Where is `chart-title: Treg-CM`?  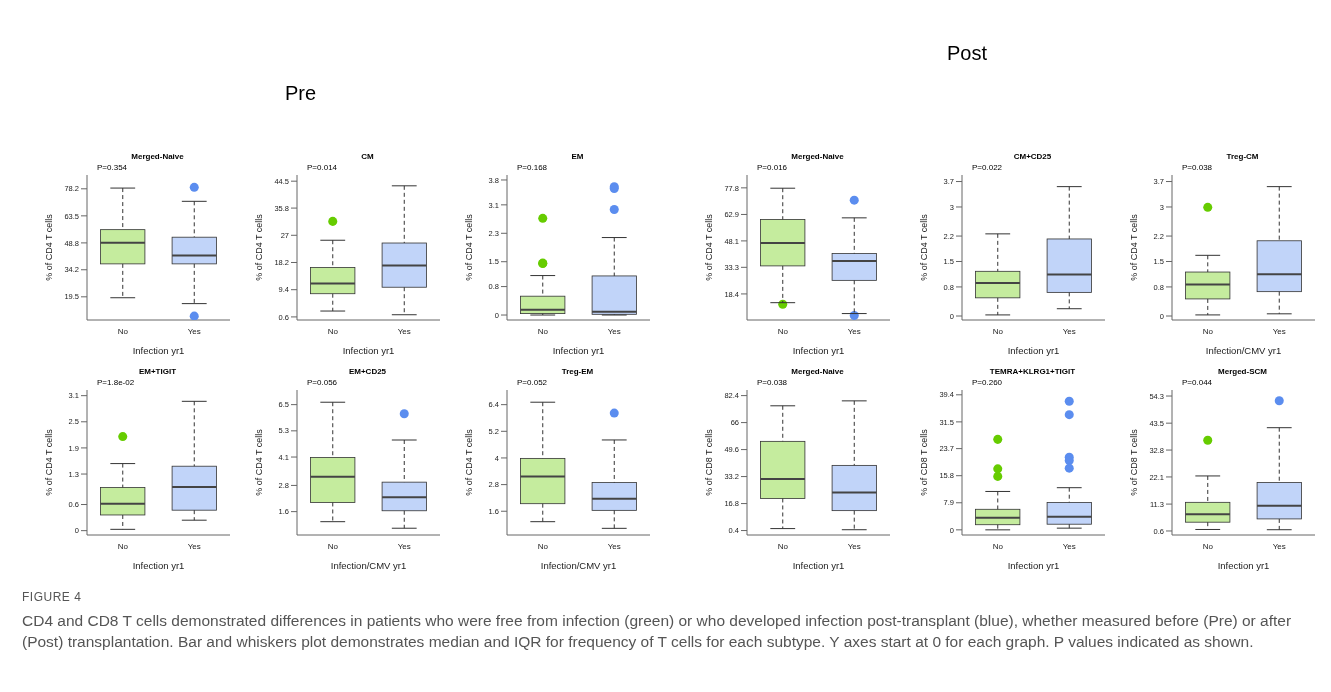
chart-title: Treg-CM is located at coordinates (1242, 156).